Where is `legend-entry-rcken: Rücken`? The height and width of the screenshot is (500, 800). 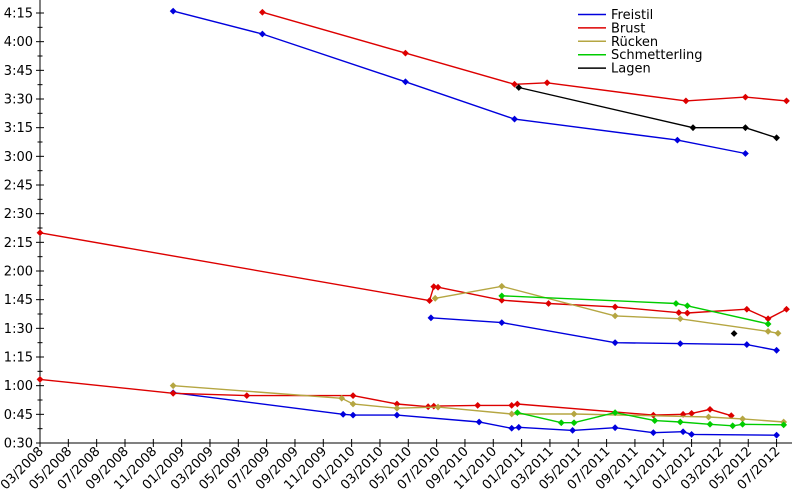 legend-entry-rcken: Rücken is located at coordinates (618, 42).